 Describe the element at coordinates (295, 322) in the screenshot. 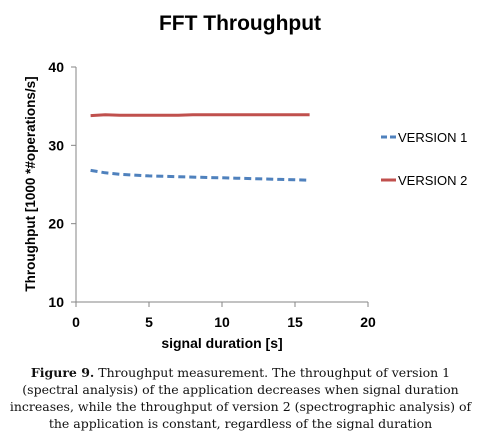

I see `x-tick-label: 15` at that location.